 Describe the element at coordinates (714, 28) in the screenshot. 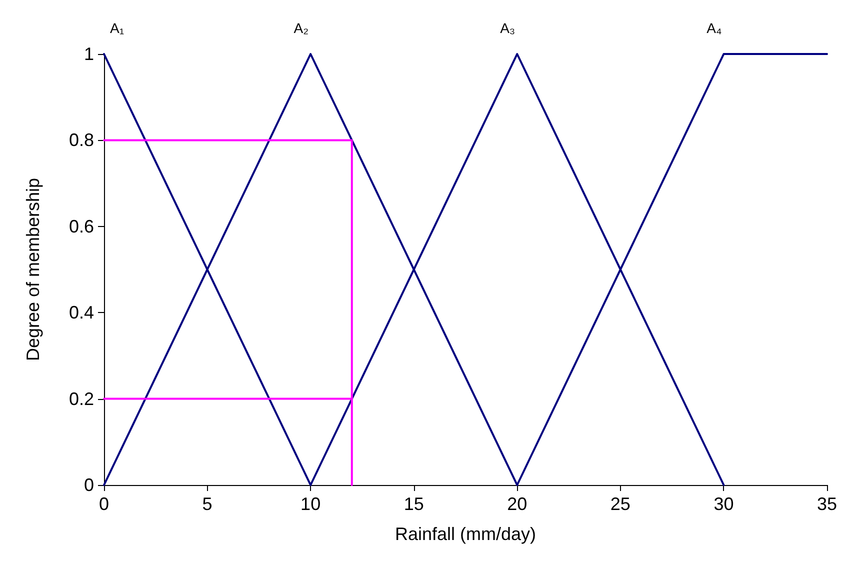

I see `series-label: A₄` at that location.